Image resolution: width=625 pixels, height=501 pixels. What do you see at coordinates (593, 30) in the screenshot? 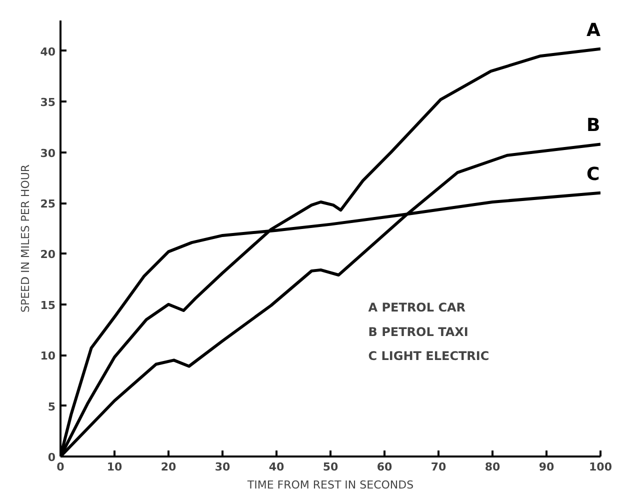
I see `series-label: A` at bounding box center [593, 30].